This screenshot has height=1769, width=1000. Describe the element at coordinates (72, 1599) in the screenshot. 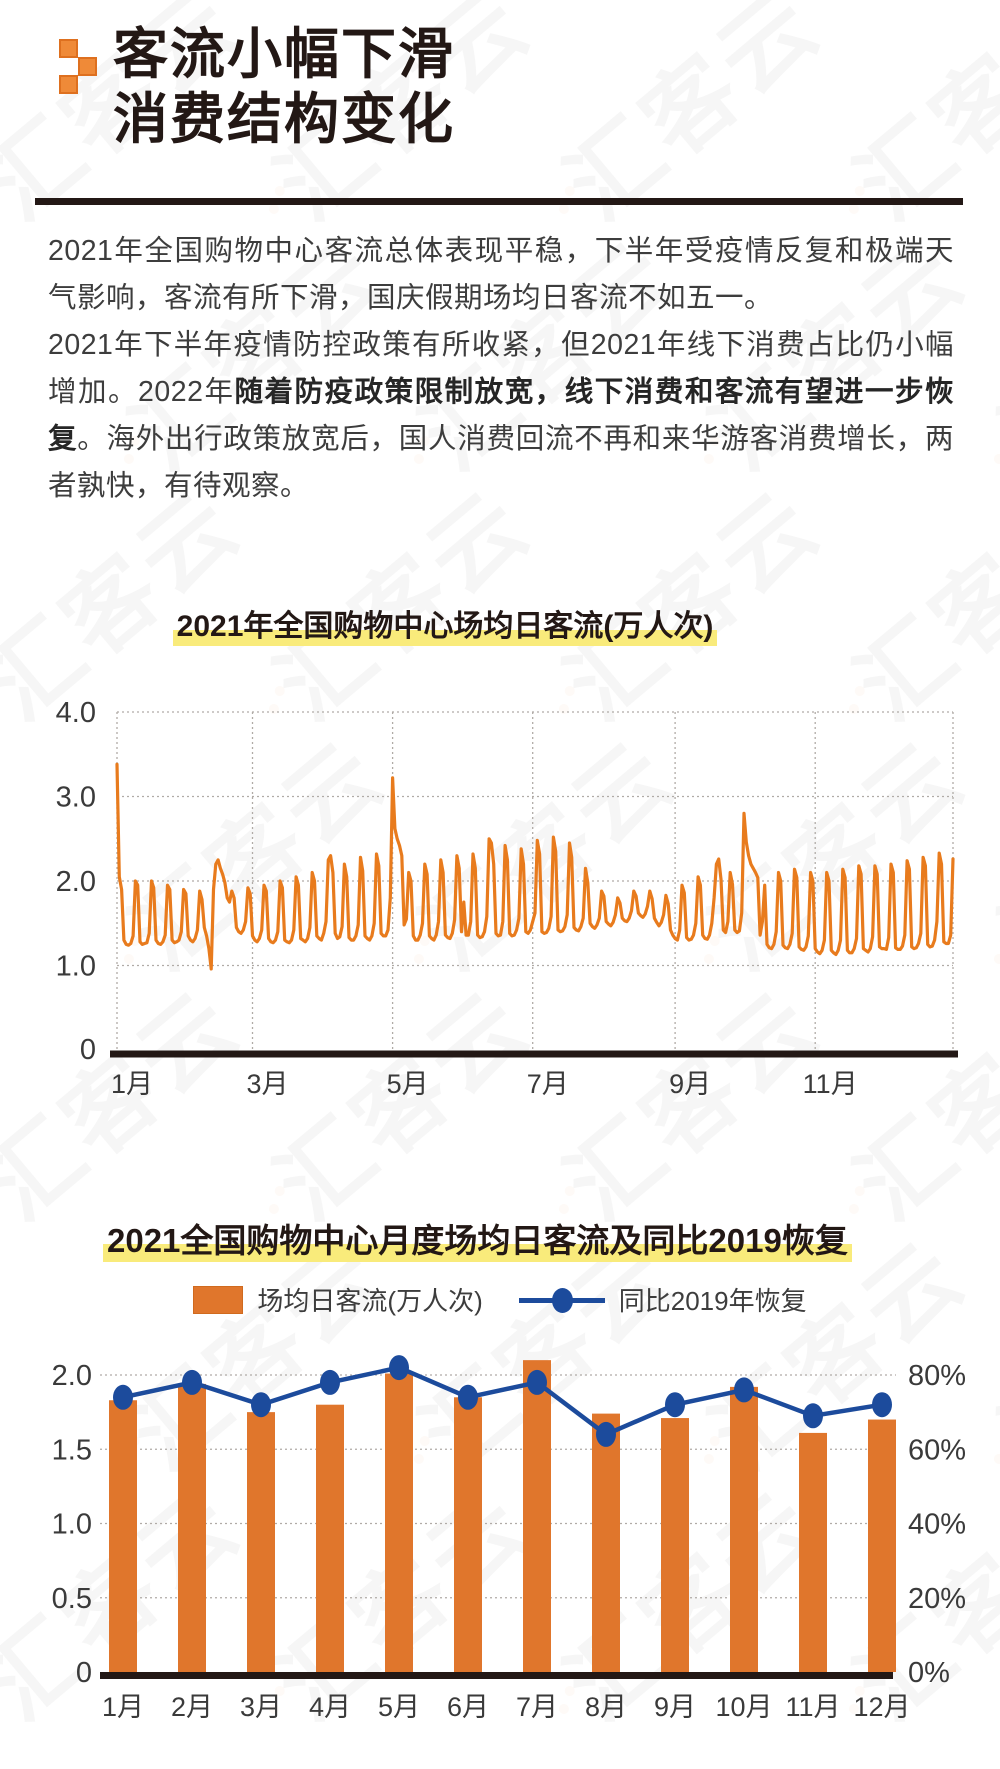

I see `left-tick-label: 0.5` at that location.